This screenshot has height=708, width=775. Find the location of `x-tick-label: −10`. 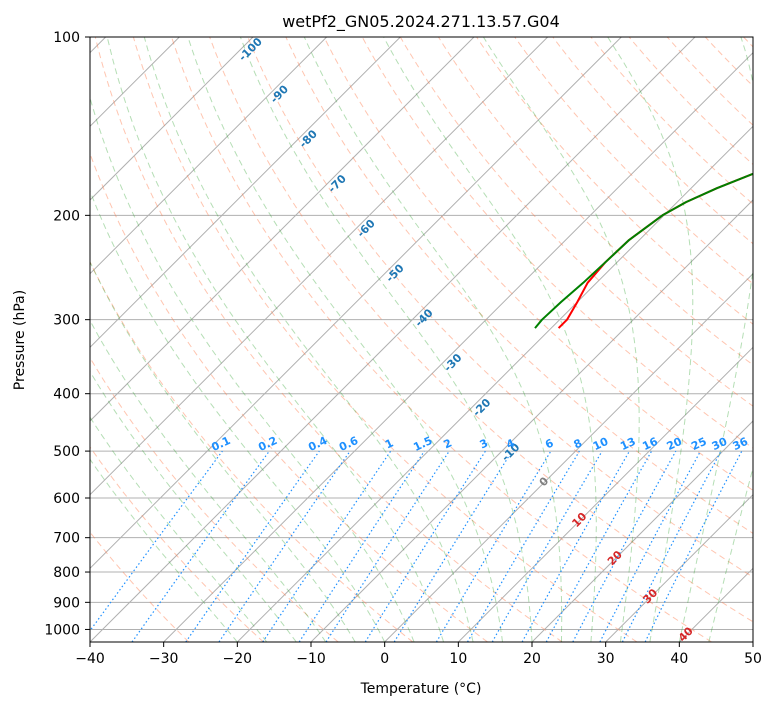

x-tick-label: −10 is located at coordinates (311, 659).